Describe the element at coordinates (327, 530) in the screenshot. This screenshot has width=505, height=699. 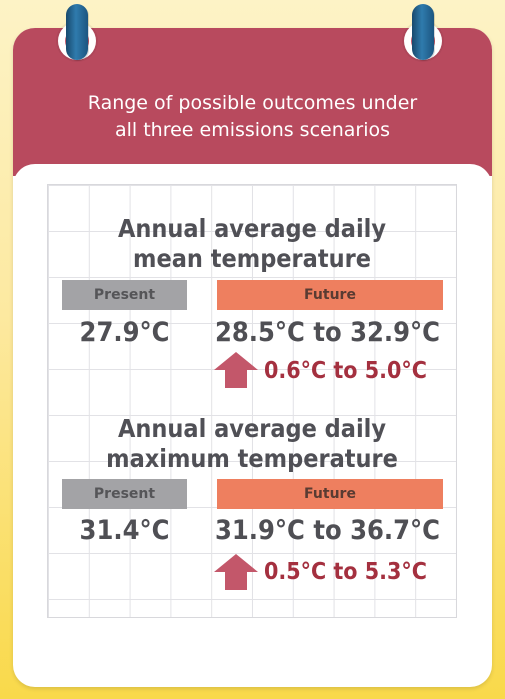
I see `future-value: 31.9°C to 36.7°C` at that location.